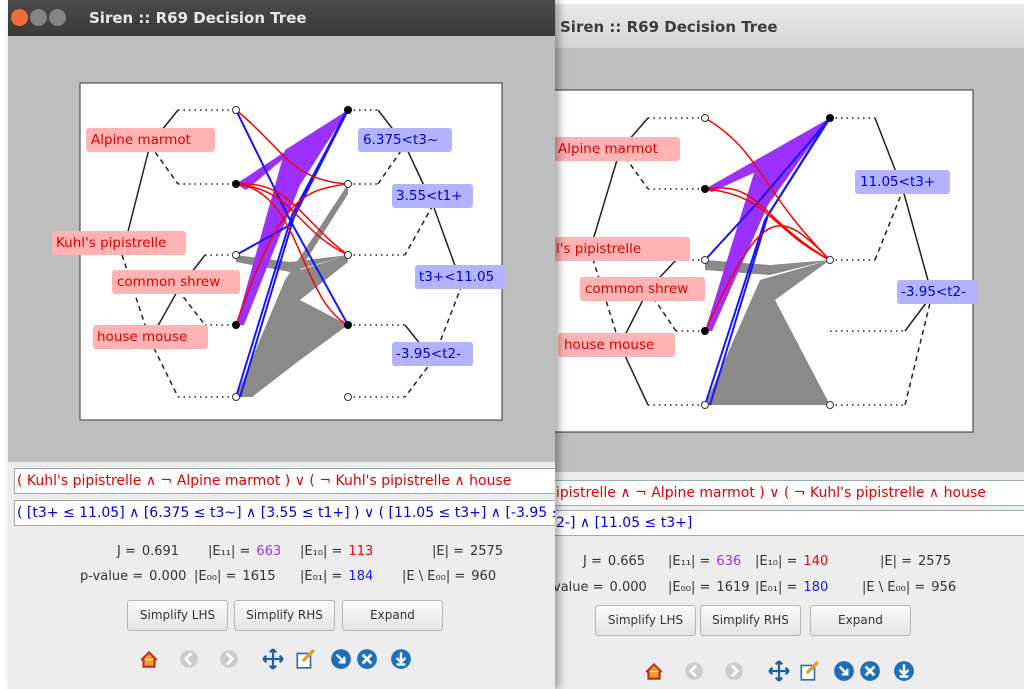  What do you see at coordinates (160, 551) in the screenshot?
I see `stat-value: 0.691` at bounding box center [160, 551].